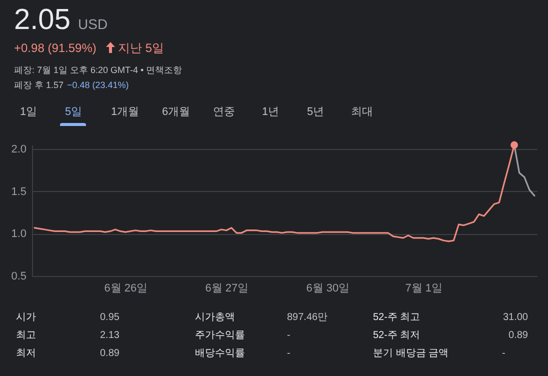  Describe the element at coordinates (98, 85) in the screenshot. I see `text: −0.48 (23.41%)` at that location.